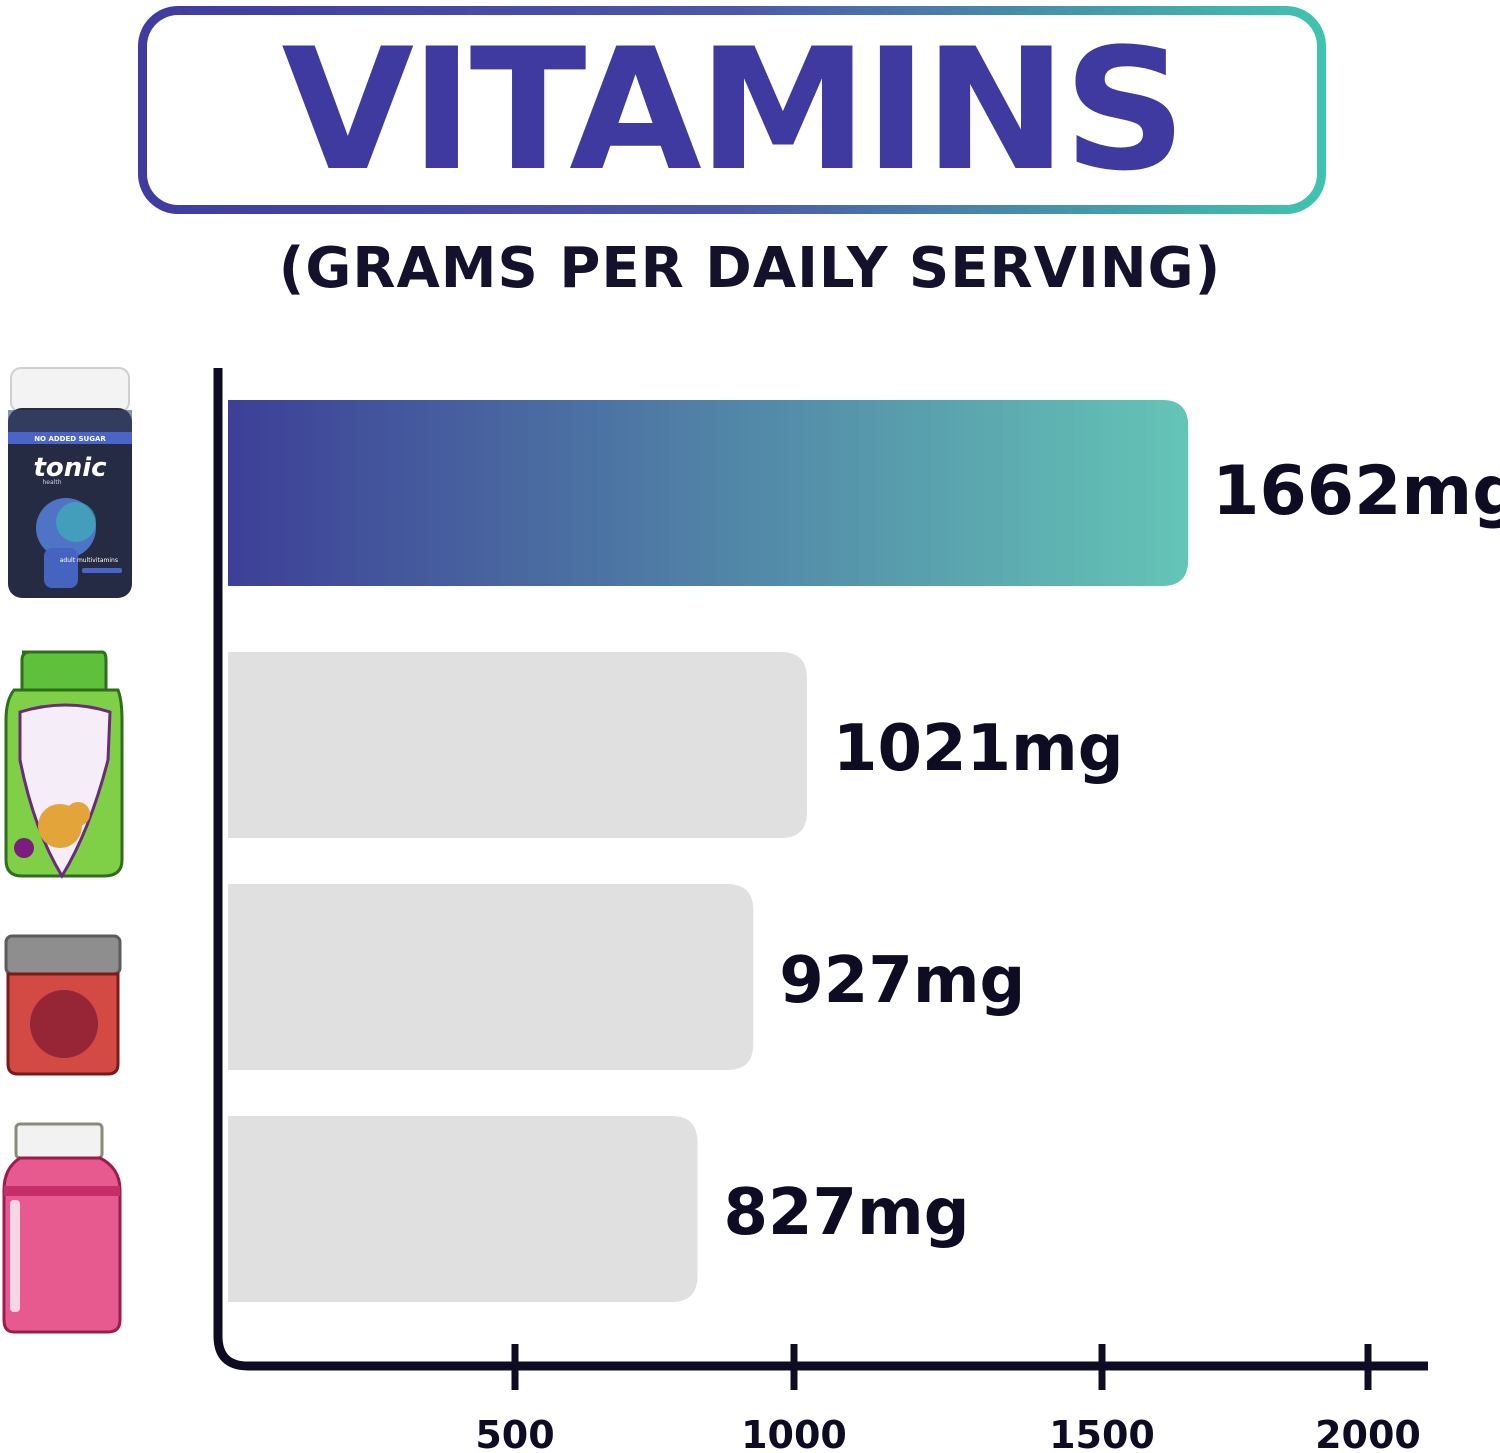 The width and height of the screenshot is (1500, 1453). What do you see at coordinates (978, 749) in the screenshot?
I see `value-label: 1021mg` at bounding box center [978, 749].